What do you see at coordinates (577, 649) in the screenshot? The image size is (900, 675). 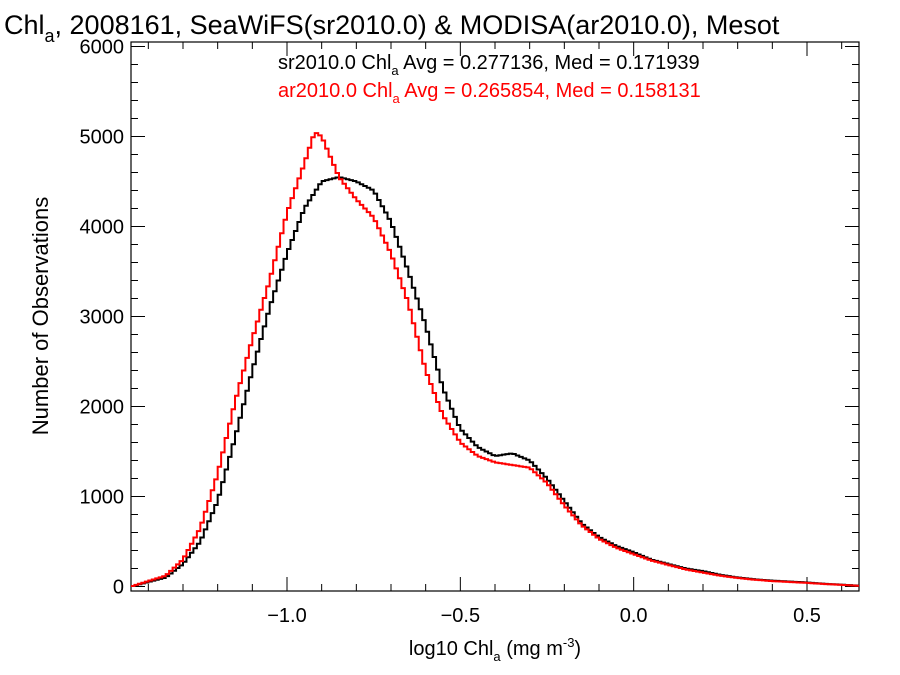 I see `xlabel-post: )` at bounding box center [577, 649].